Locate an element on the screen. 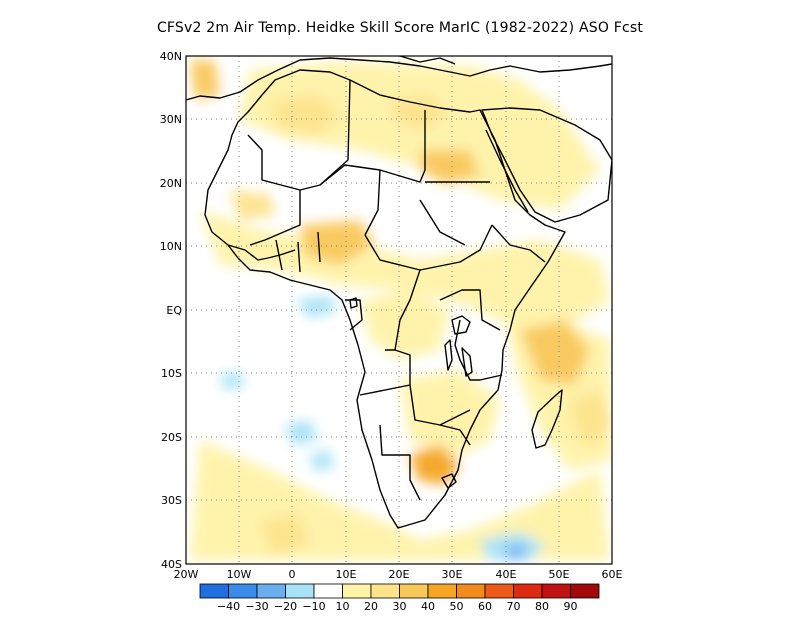  lon-label: 40E is located at coordinates (506, 574).